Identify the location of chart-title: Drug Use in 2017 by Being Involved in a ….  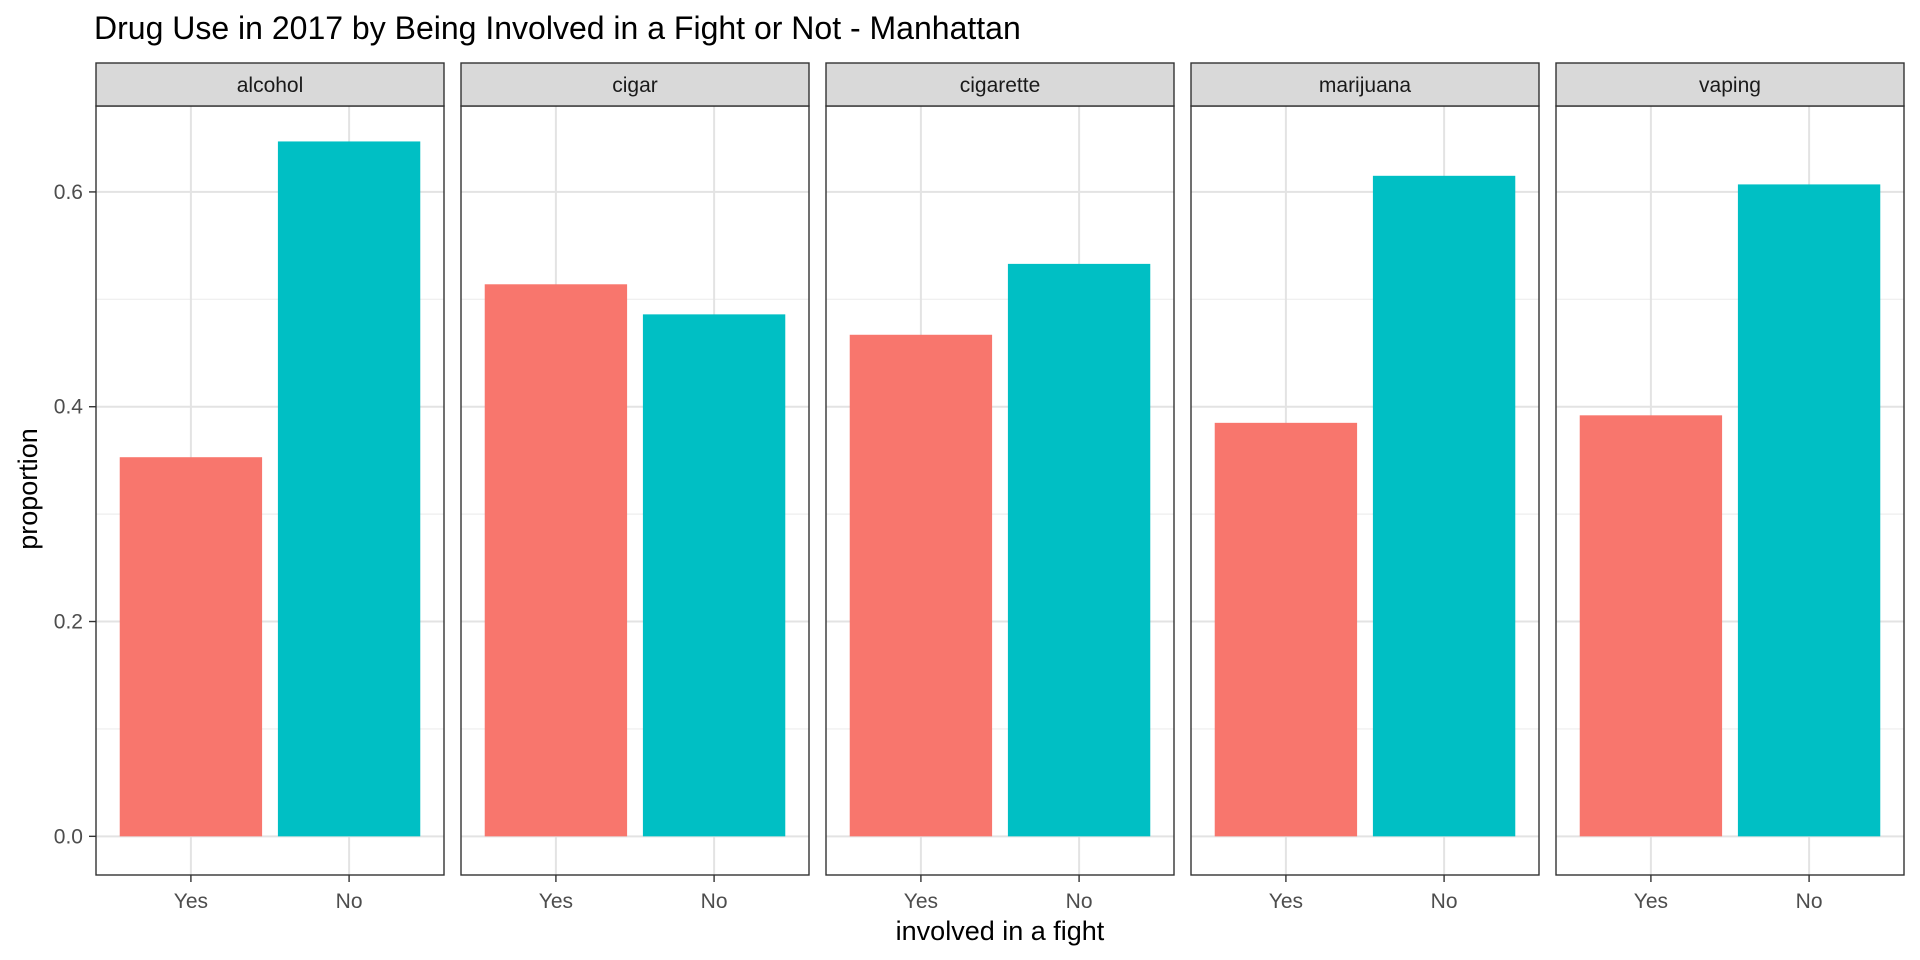
(557, 28).